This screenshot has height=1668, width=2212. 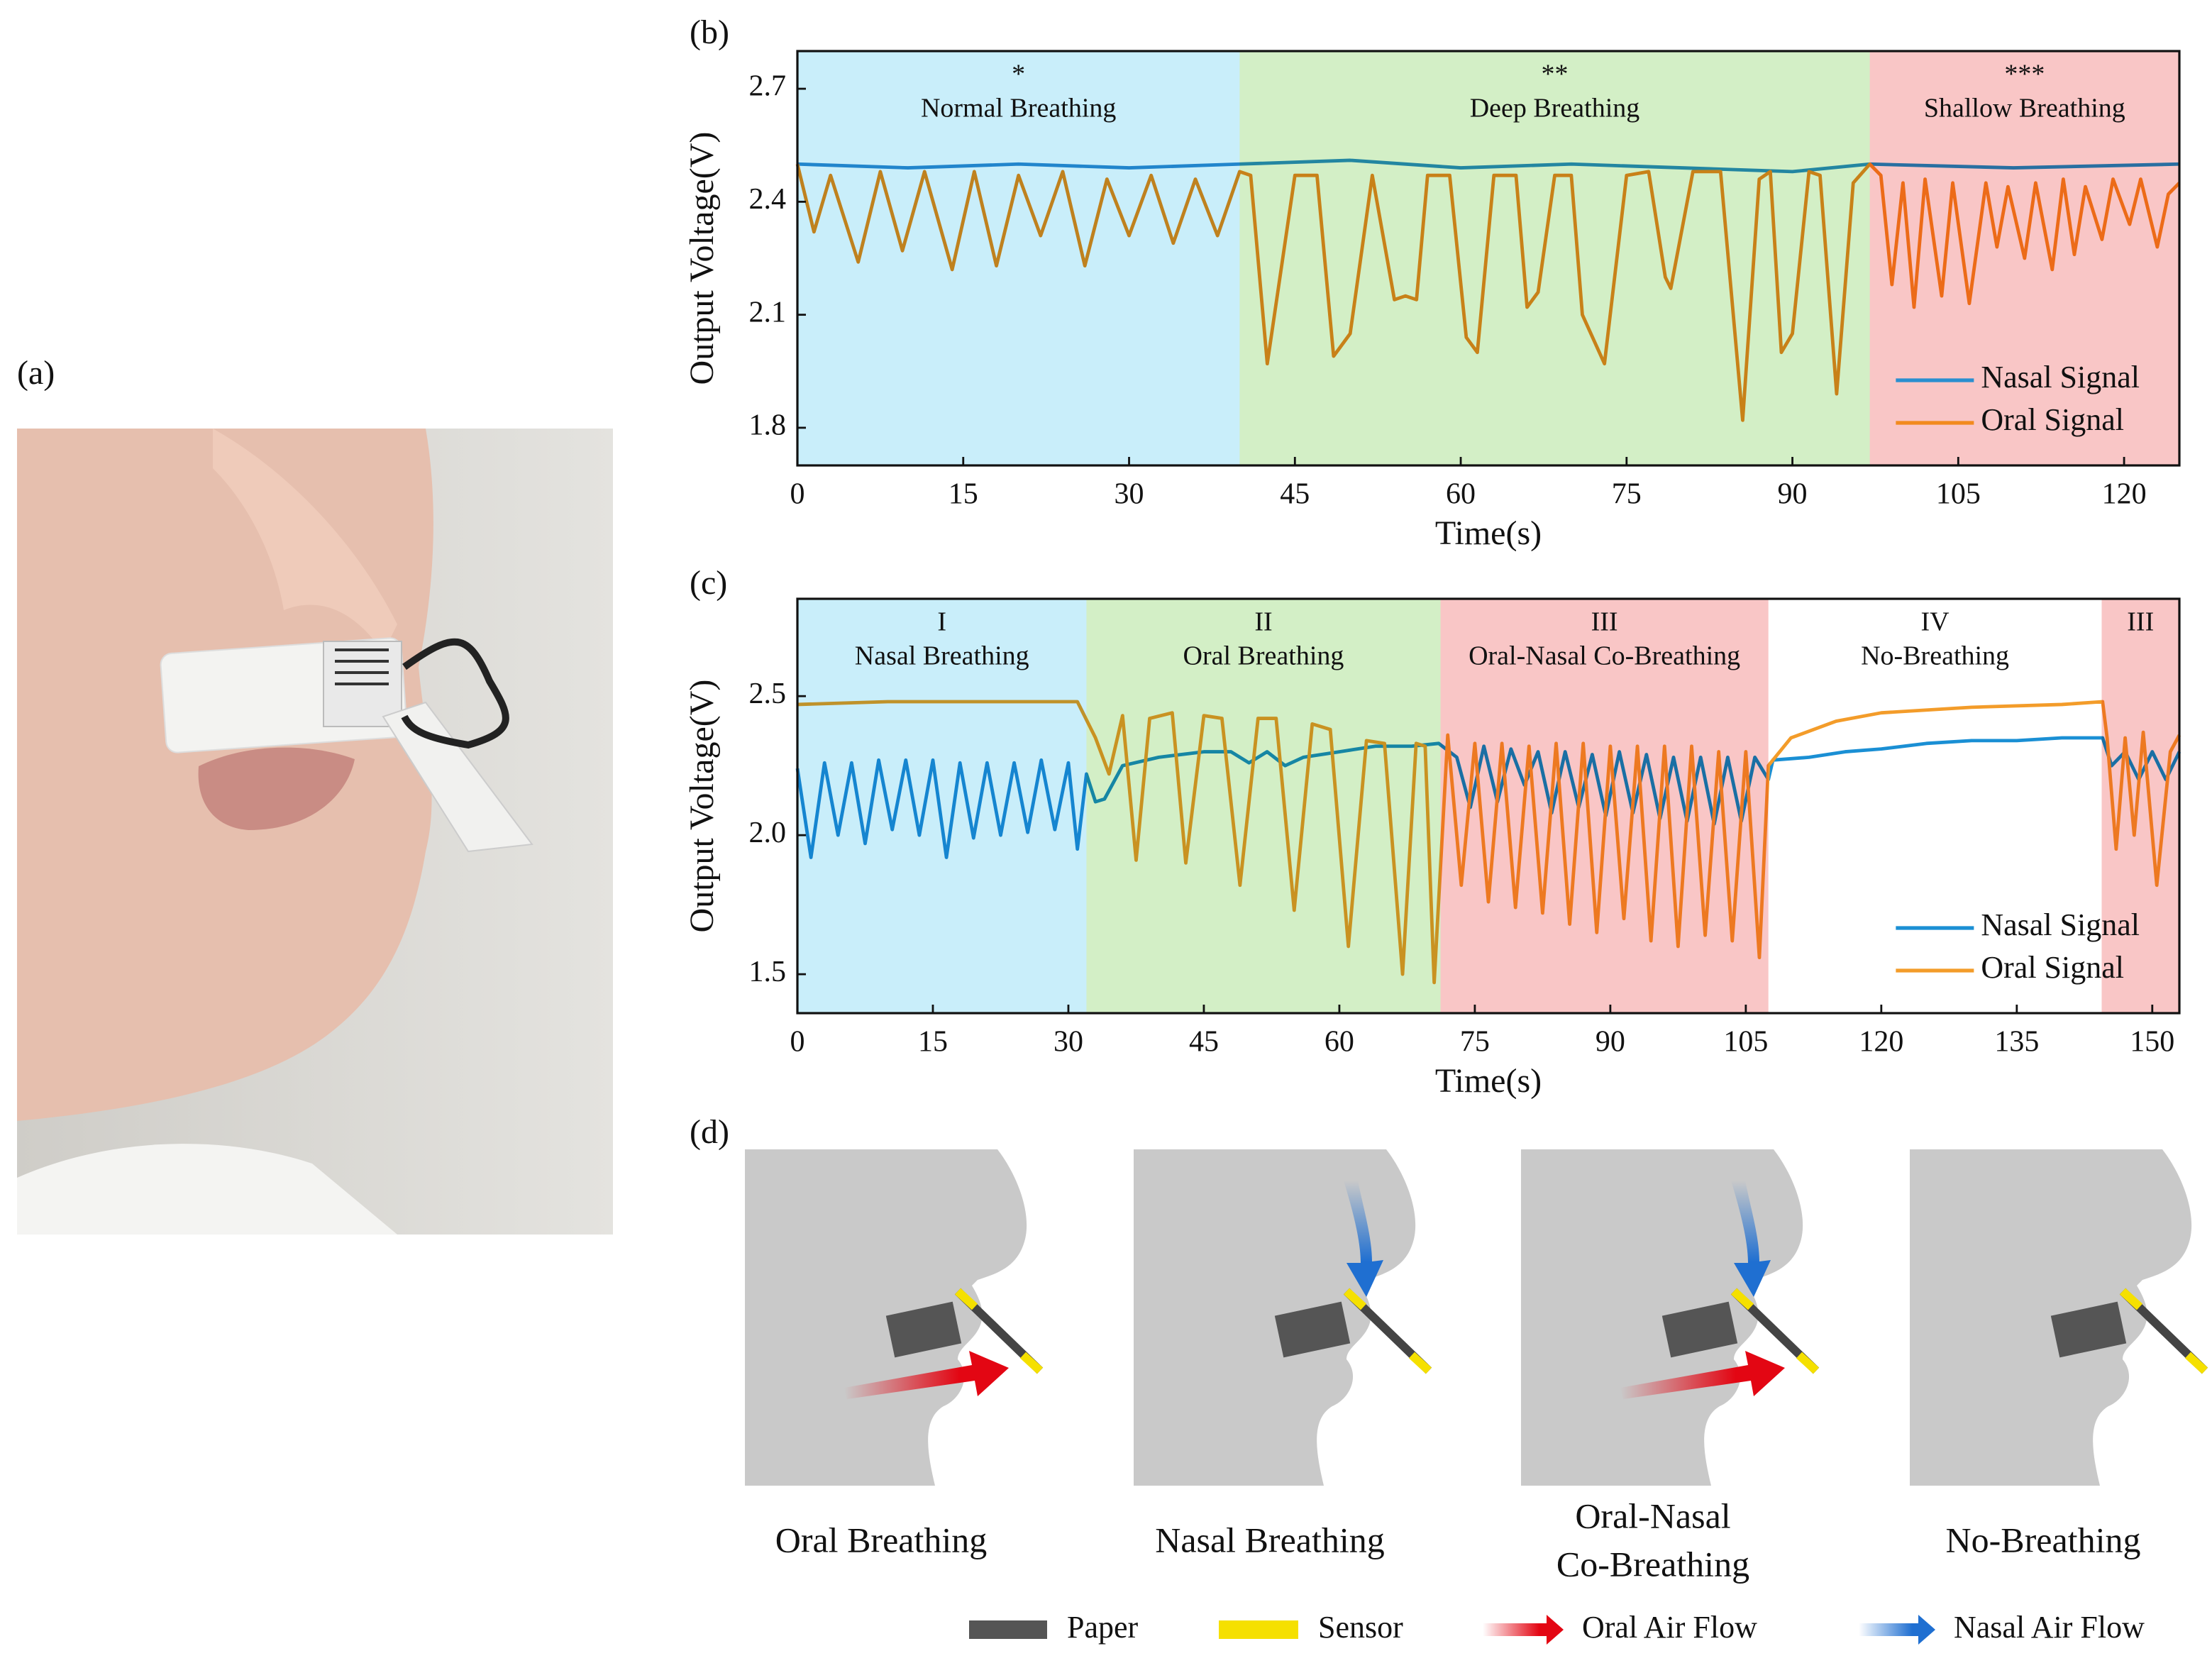 What do you see at coordinates (1935, 622) in the screenshot?
I see `phase-tag: IV` at bounding box center [1935, 622].